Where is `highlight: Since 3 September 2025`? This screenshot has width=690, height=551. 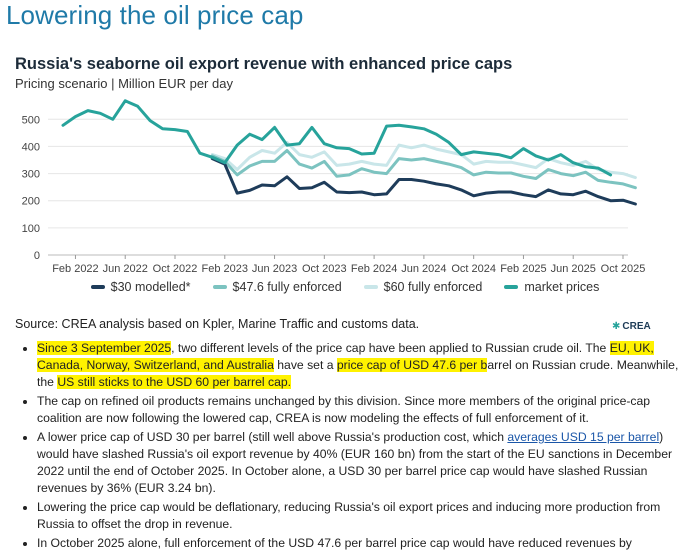
highlight: Since 3 September 2025 is located at coordinates (104, 348).